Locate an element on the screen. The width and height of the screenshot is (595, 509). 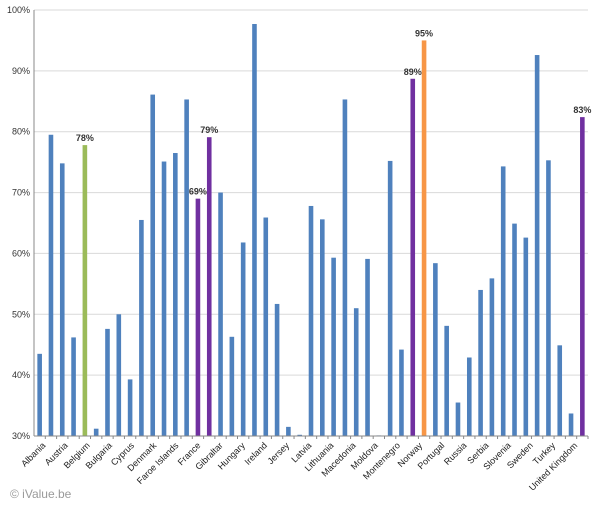
data-label: 69% is located at coordinates (198, 192).